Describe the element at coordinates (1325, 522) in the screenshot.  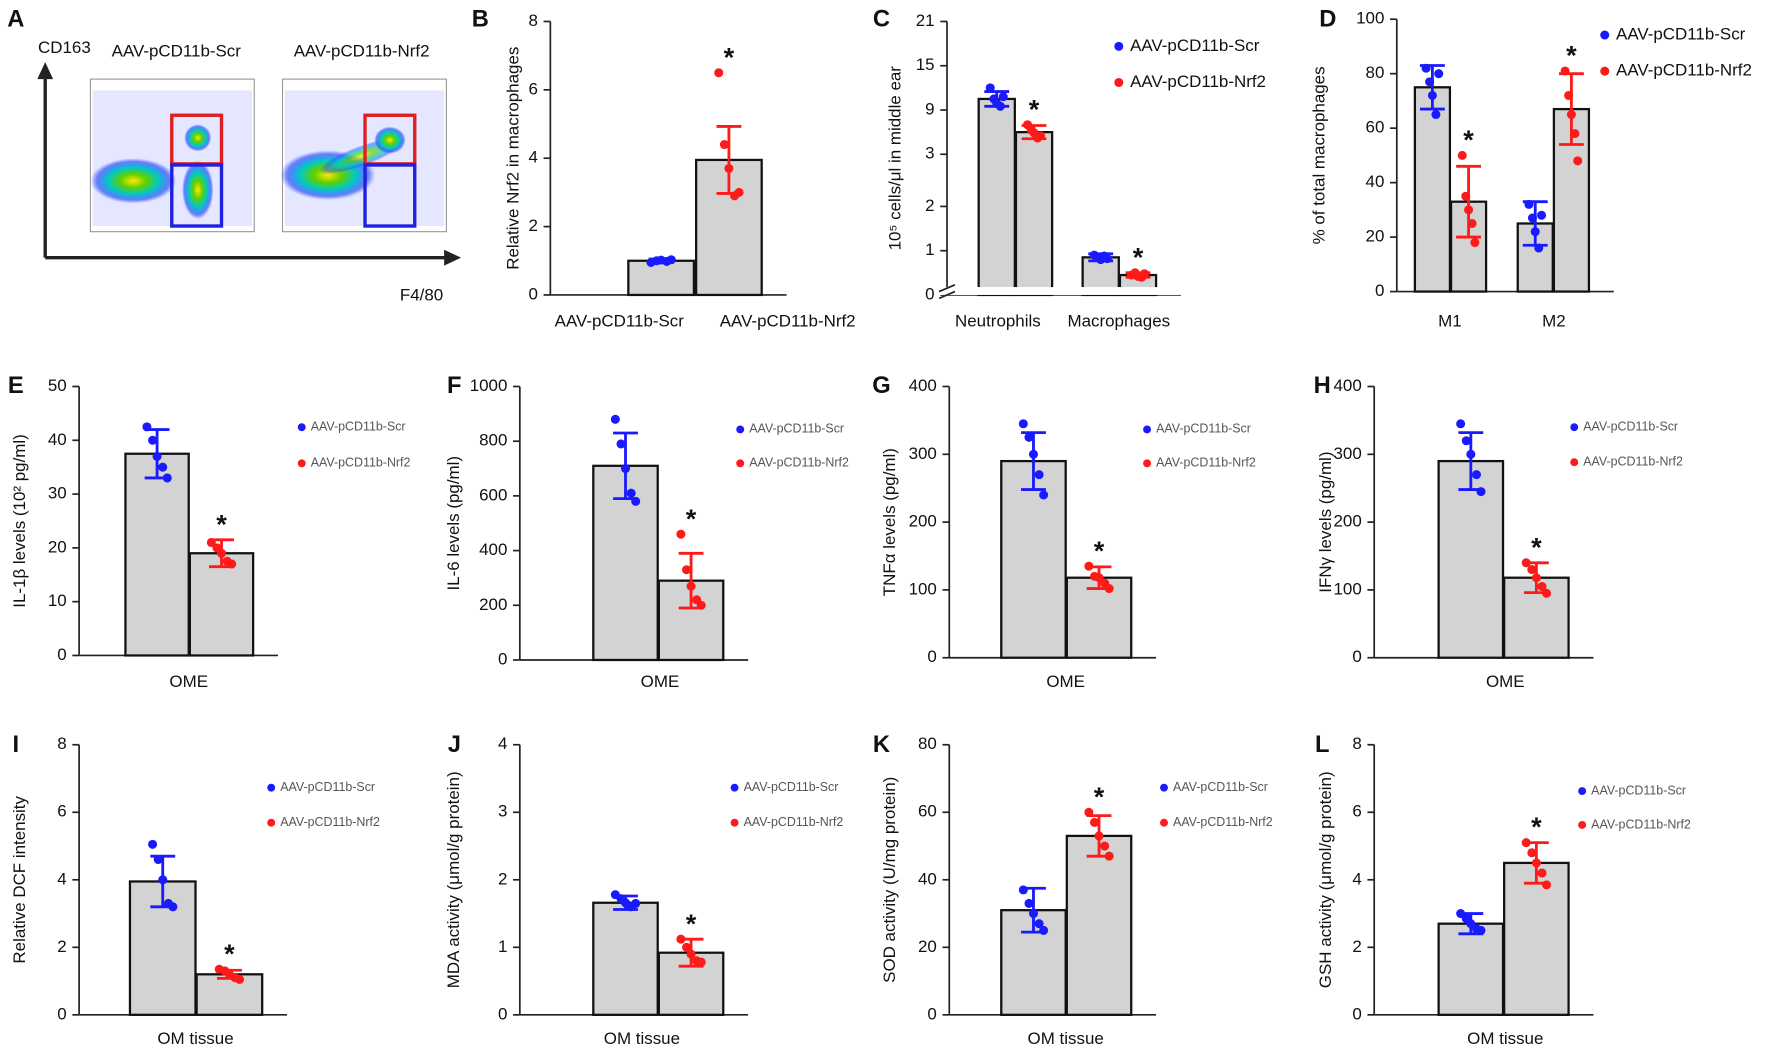
I see `y-axis-label: IFNγ levels (pg/ml)` at that location.